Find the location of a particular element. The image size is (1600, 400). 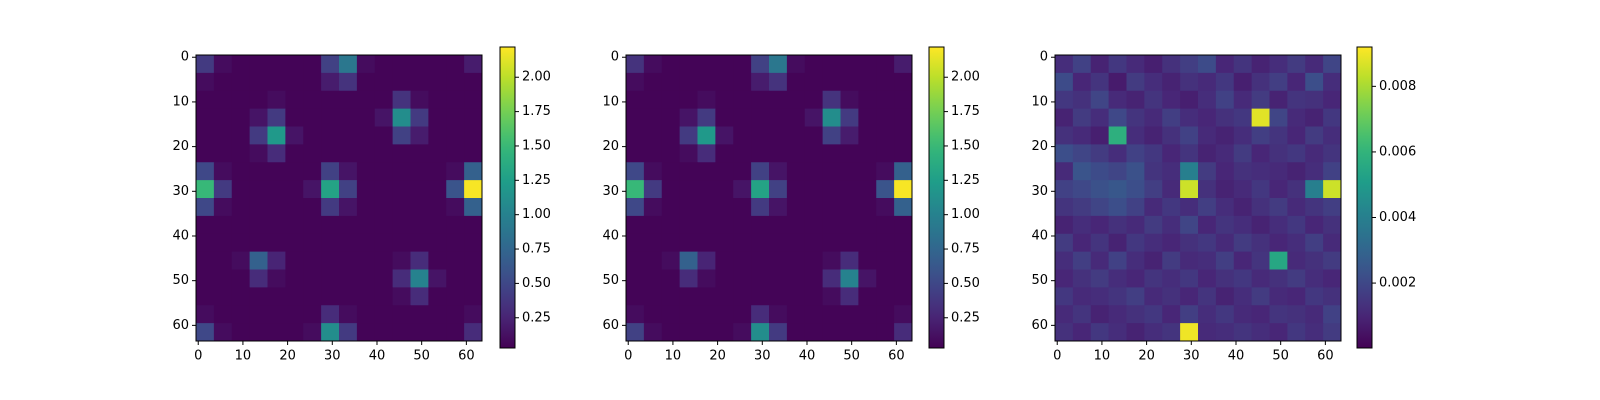

colorbar-tick-label: 0.002 is located at coordinates (1397, 283).